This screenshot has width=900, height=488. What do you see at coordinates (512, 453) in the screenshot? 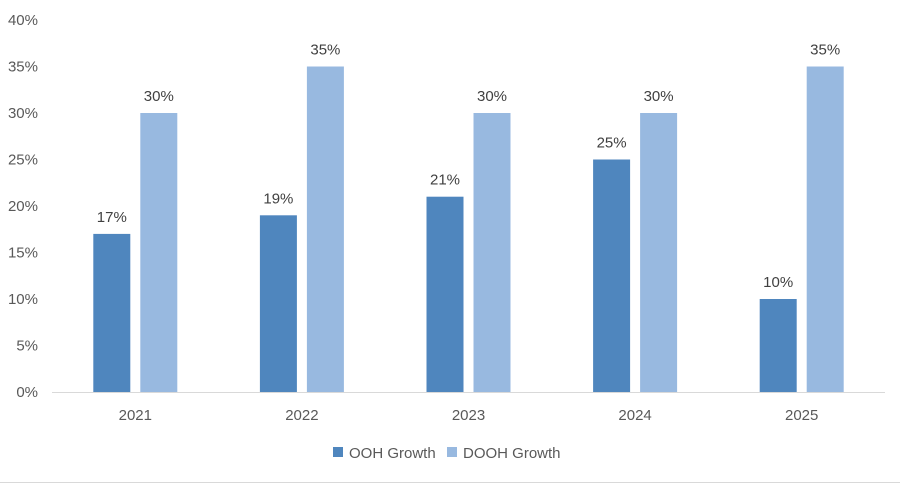
I see `legend-label: DOOH Growth` at bounding box center [512, 453].